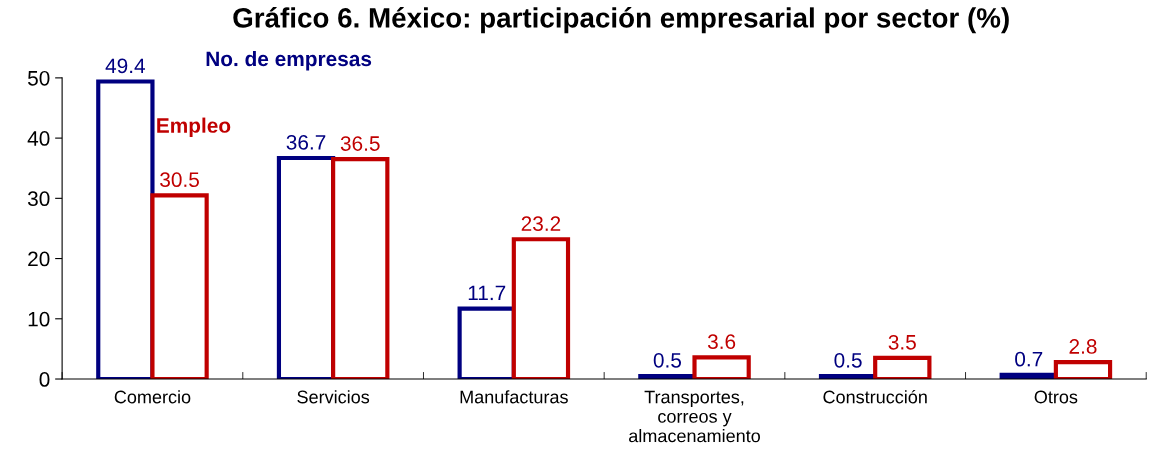 This screenshot has height=472, width=1172. Describe the element at coordinates (333, 397) in the screenshot. I see `x-tick-label: Servicios` at that location.